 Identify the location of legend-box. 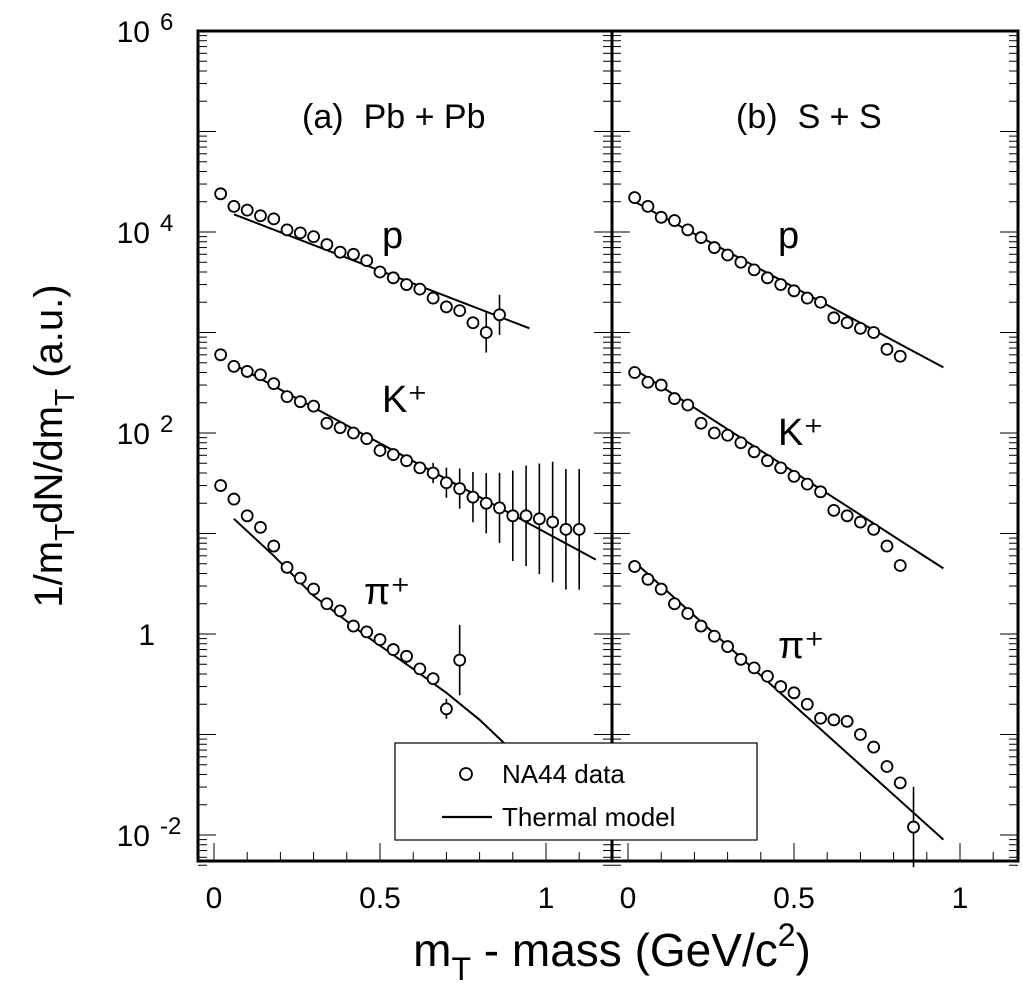
(576, 791).